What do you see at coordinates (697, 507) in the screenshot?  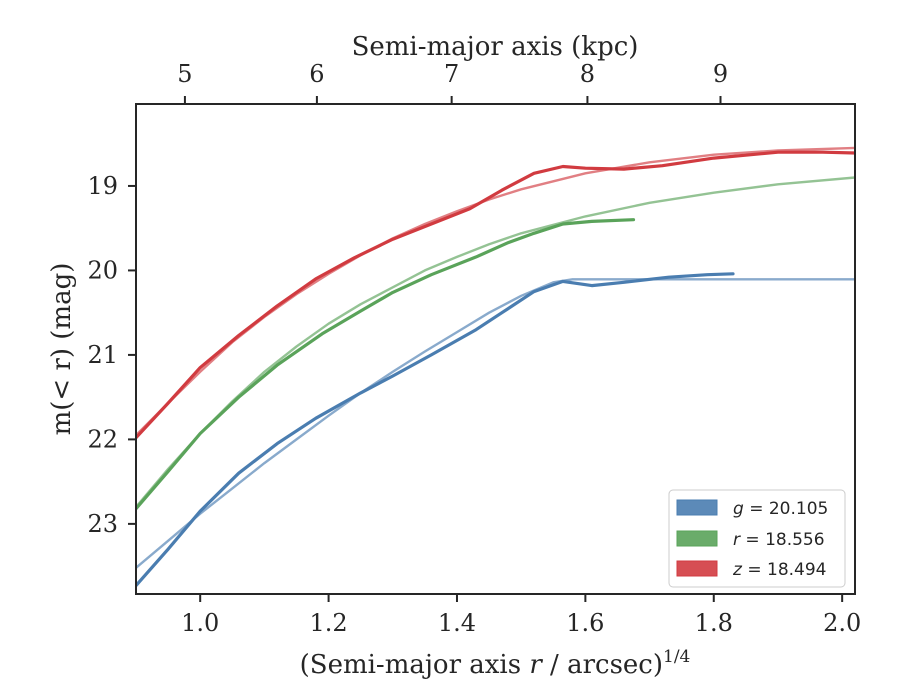 I see `legend-swatch-g` at bounding box center [697, 507].